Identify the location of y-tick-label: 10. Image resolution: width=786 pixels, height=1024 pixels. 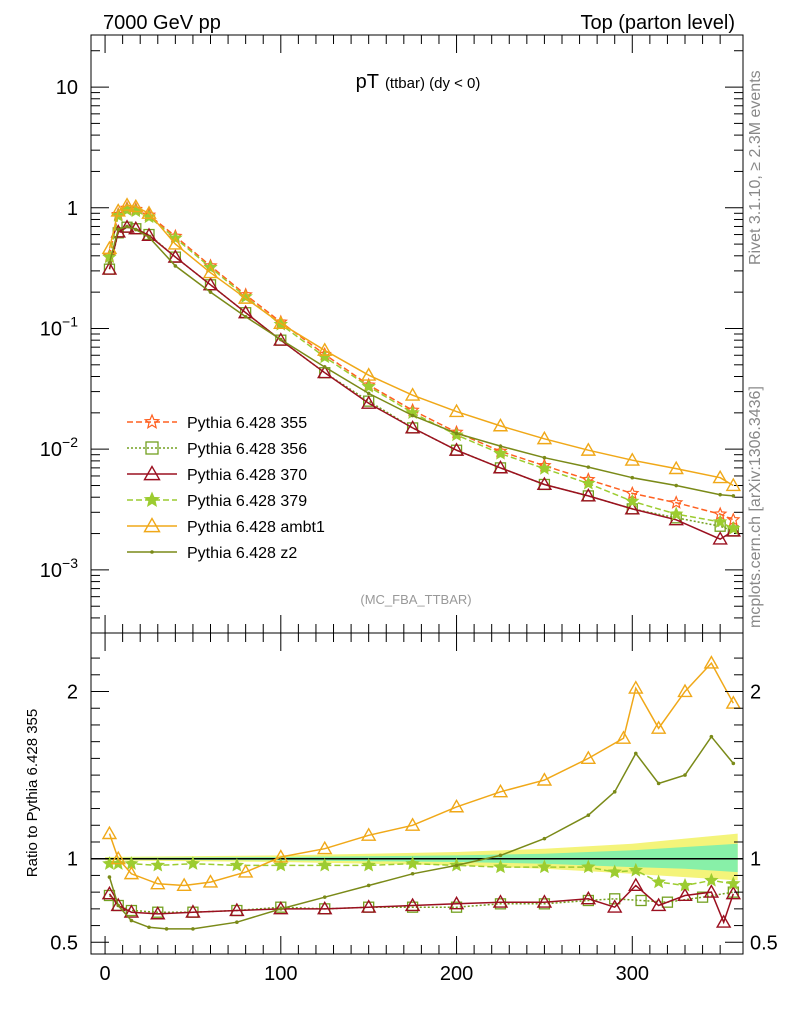
(67, 88).